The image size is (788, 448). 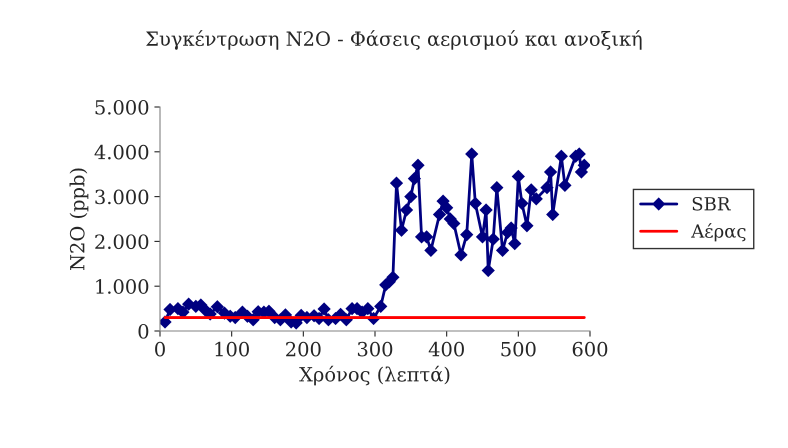 What do you see at coordinates (446, 349) in the screenshot?
I see `x-tick-label: 400` at bounding box center [446, 349].